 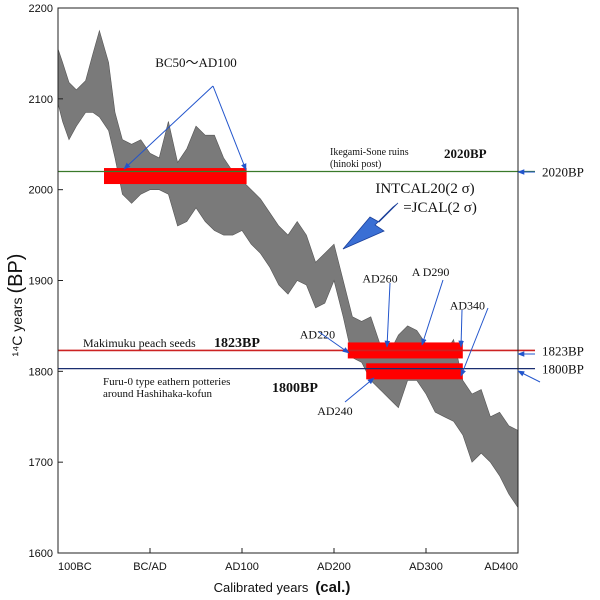 What do you see at coordinates (41, 372) in the screenshot?
I see `y-tick-label: 1800` at bounding box center [41, 372].